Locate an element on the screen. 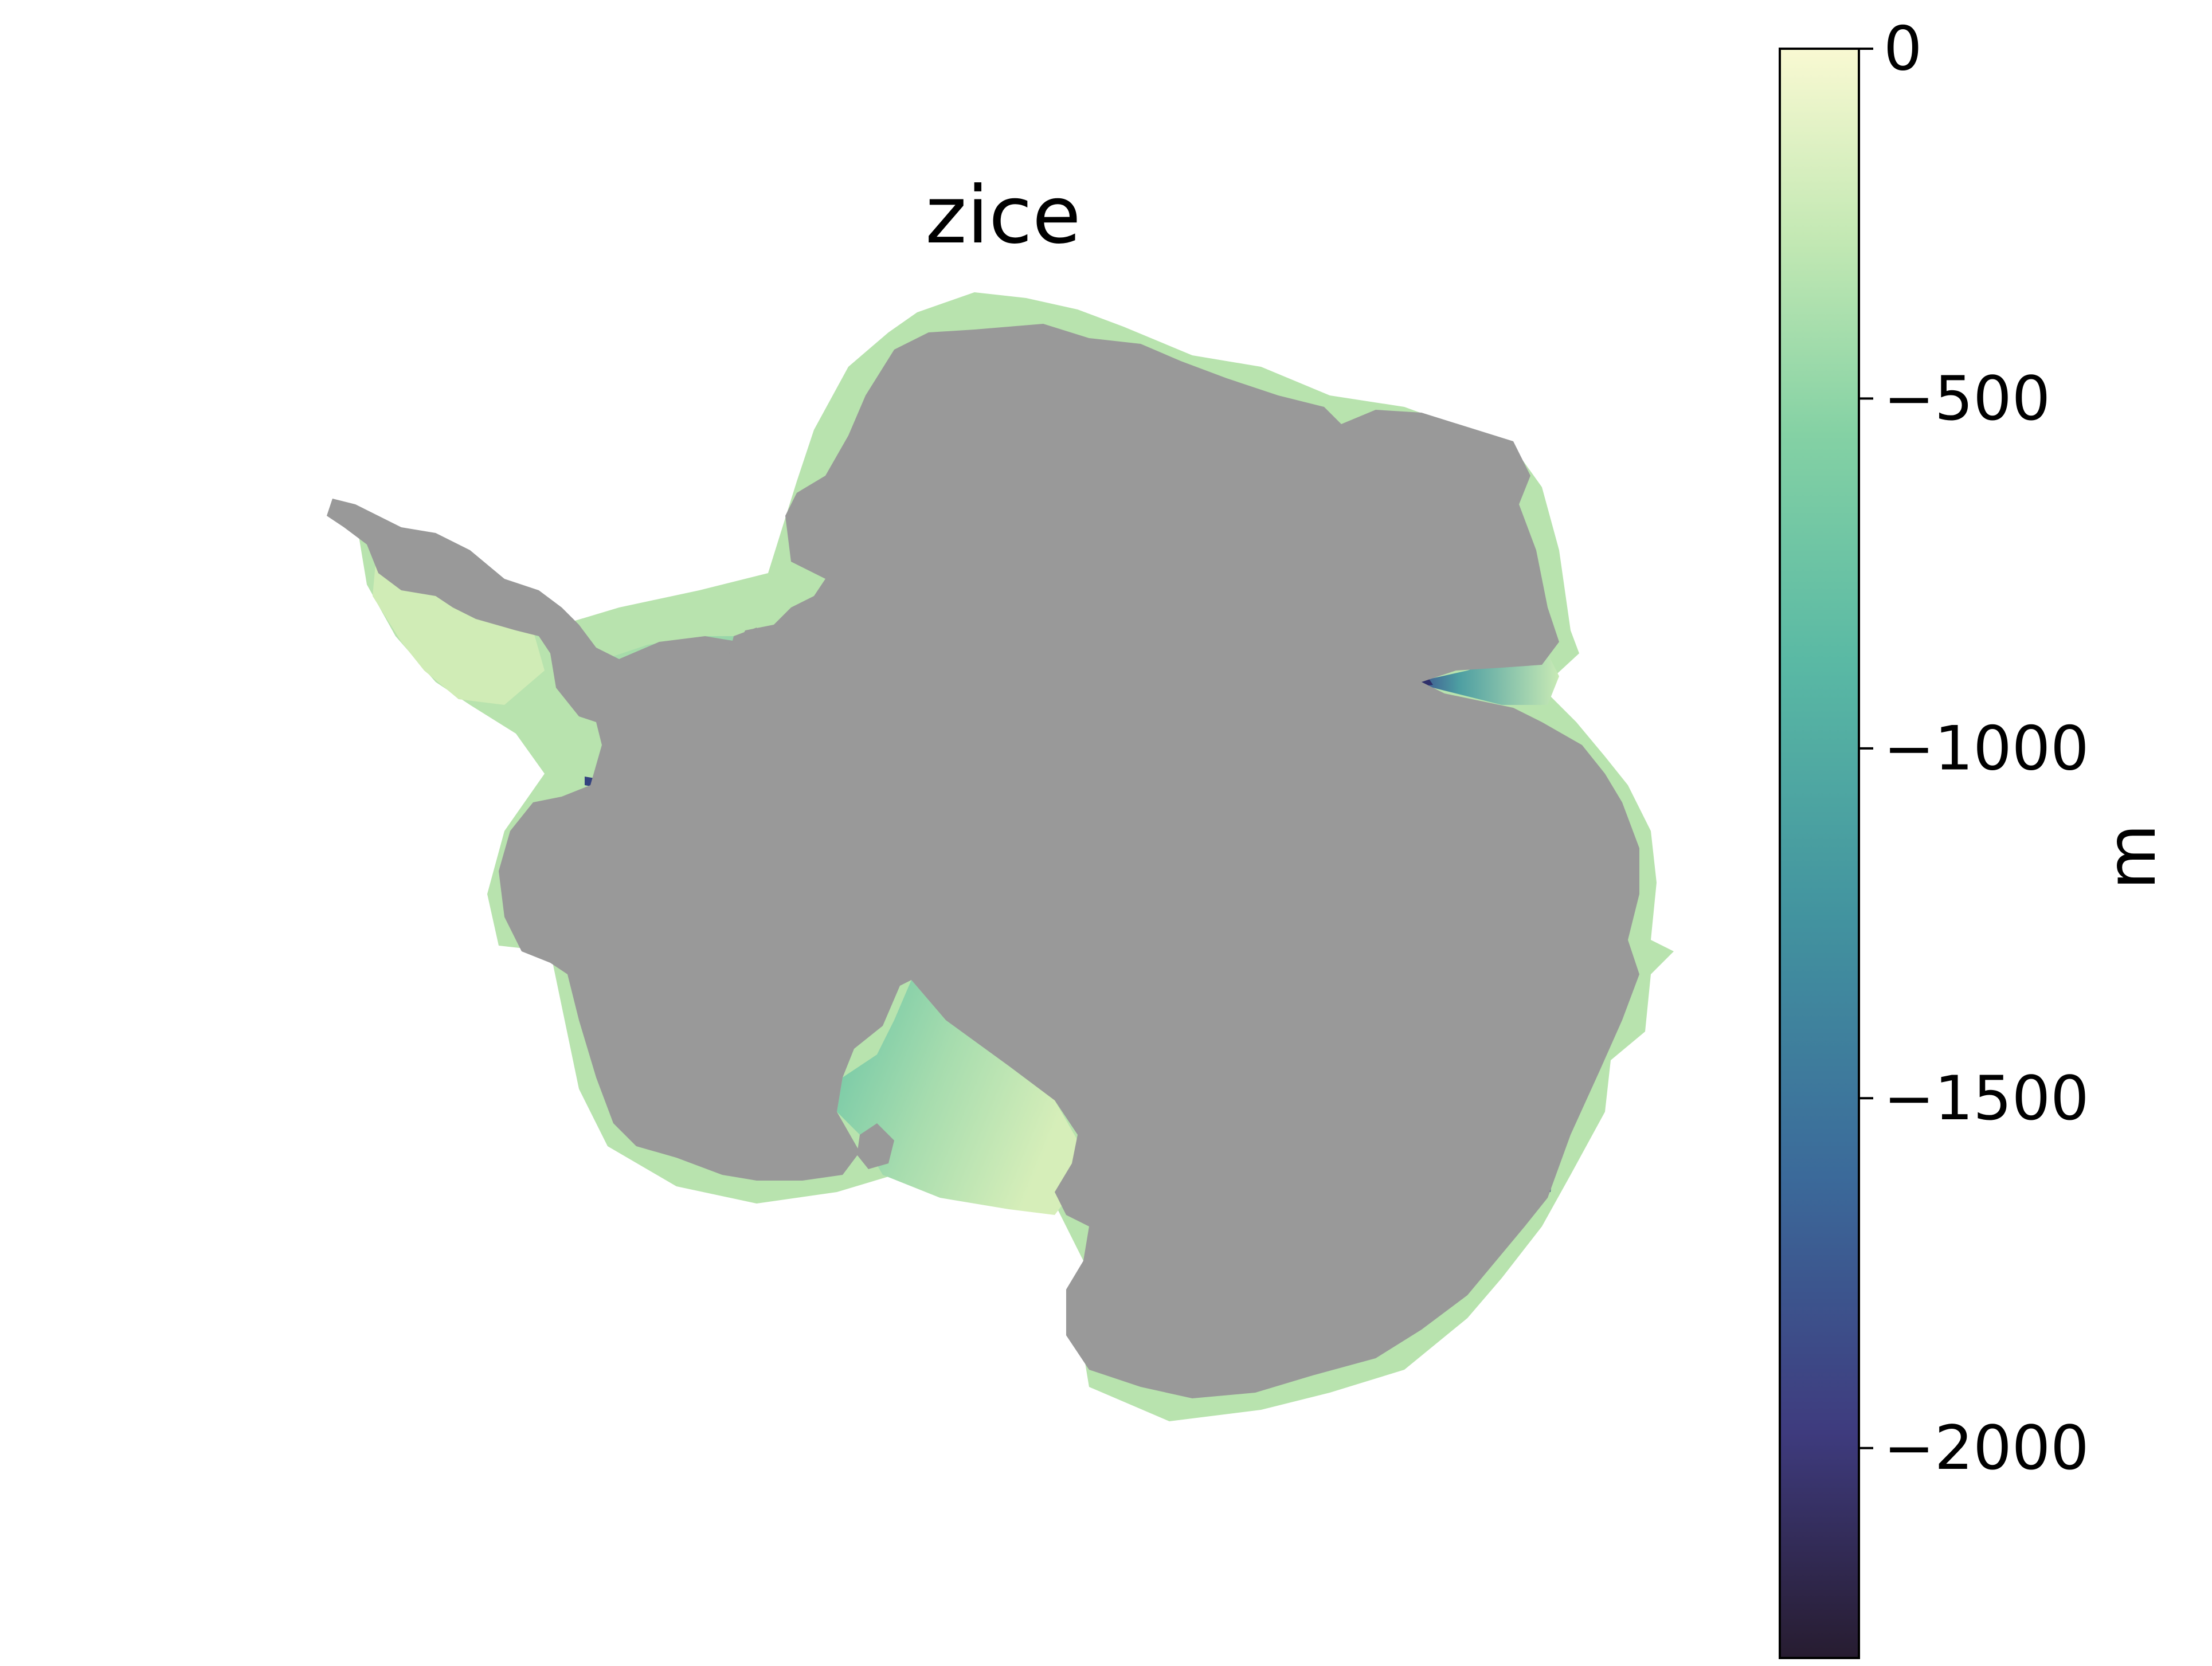 The width and height of the screenshot is (2212, 1666). colorbar-tick-label: 0 is located at coordinates (1903, 49).